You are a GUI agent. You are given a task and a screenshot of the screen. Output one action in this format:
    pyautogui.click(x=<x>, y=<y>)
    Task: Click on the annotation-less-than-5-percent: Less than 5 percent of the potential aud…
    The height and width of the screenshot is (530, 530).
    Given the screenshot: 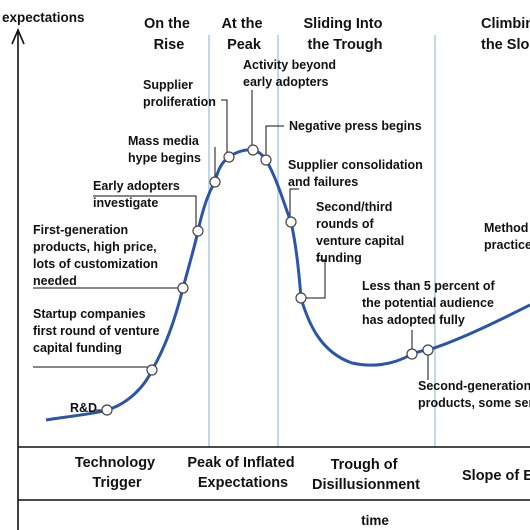 What is the action you would take?
    pyautogui.click(x=430, y=303)
    